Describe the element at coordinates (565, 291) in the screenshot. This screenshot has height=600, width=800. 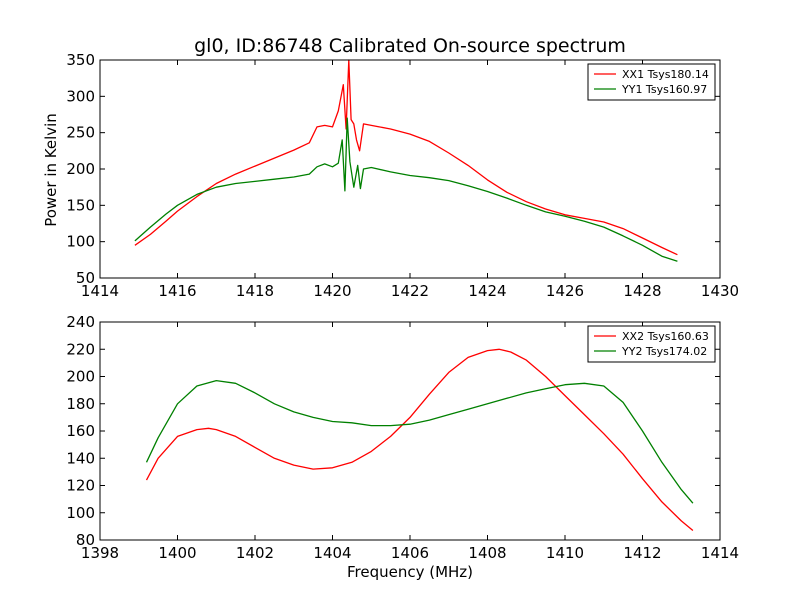
I see `x-tick-label: 1426` at that location.